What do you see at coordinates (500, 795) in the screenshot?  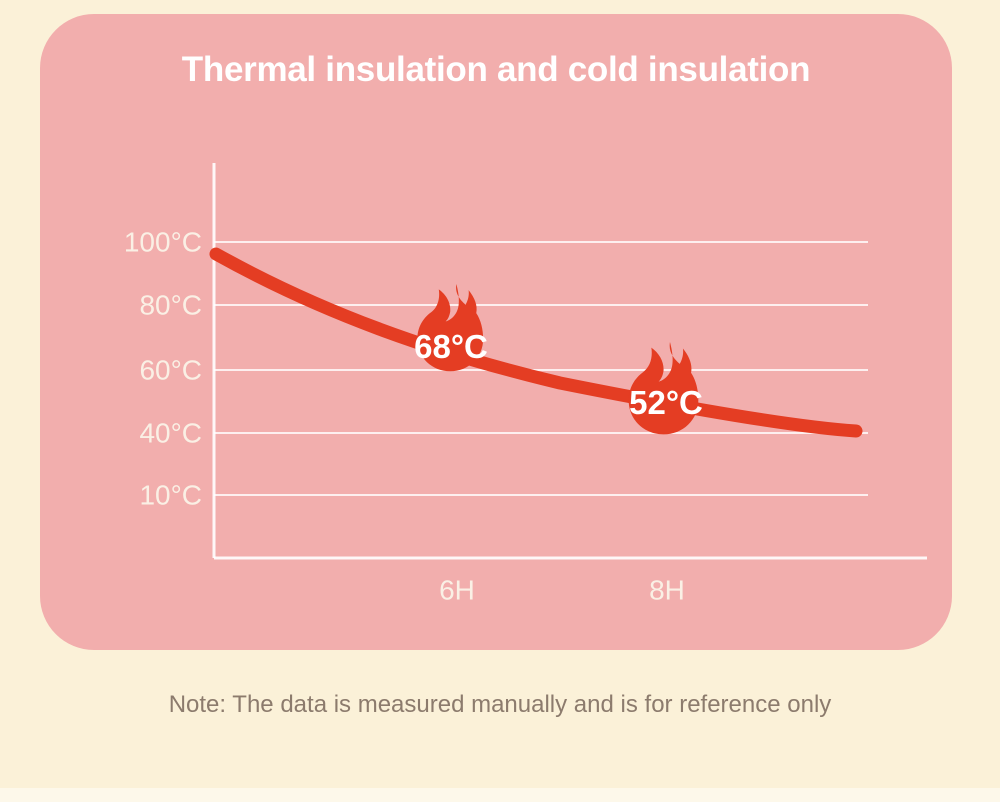 I see `bottom-strip` at bounding box center [500, 795].